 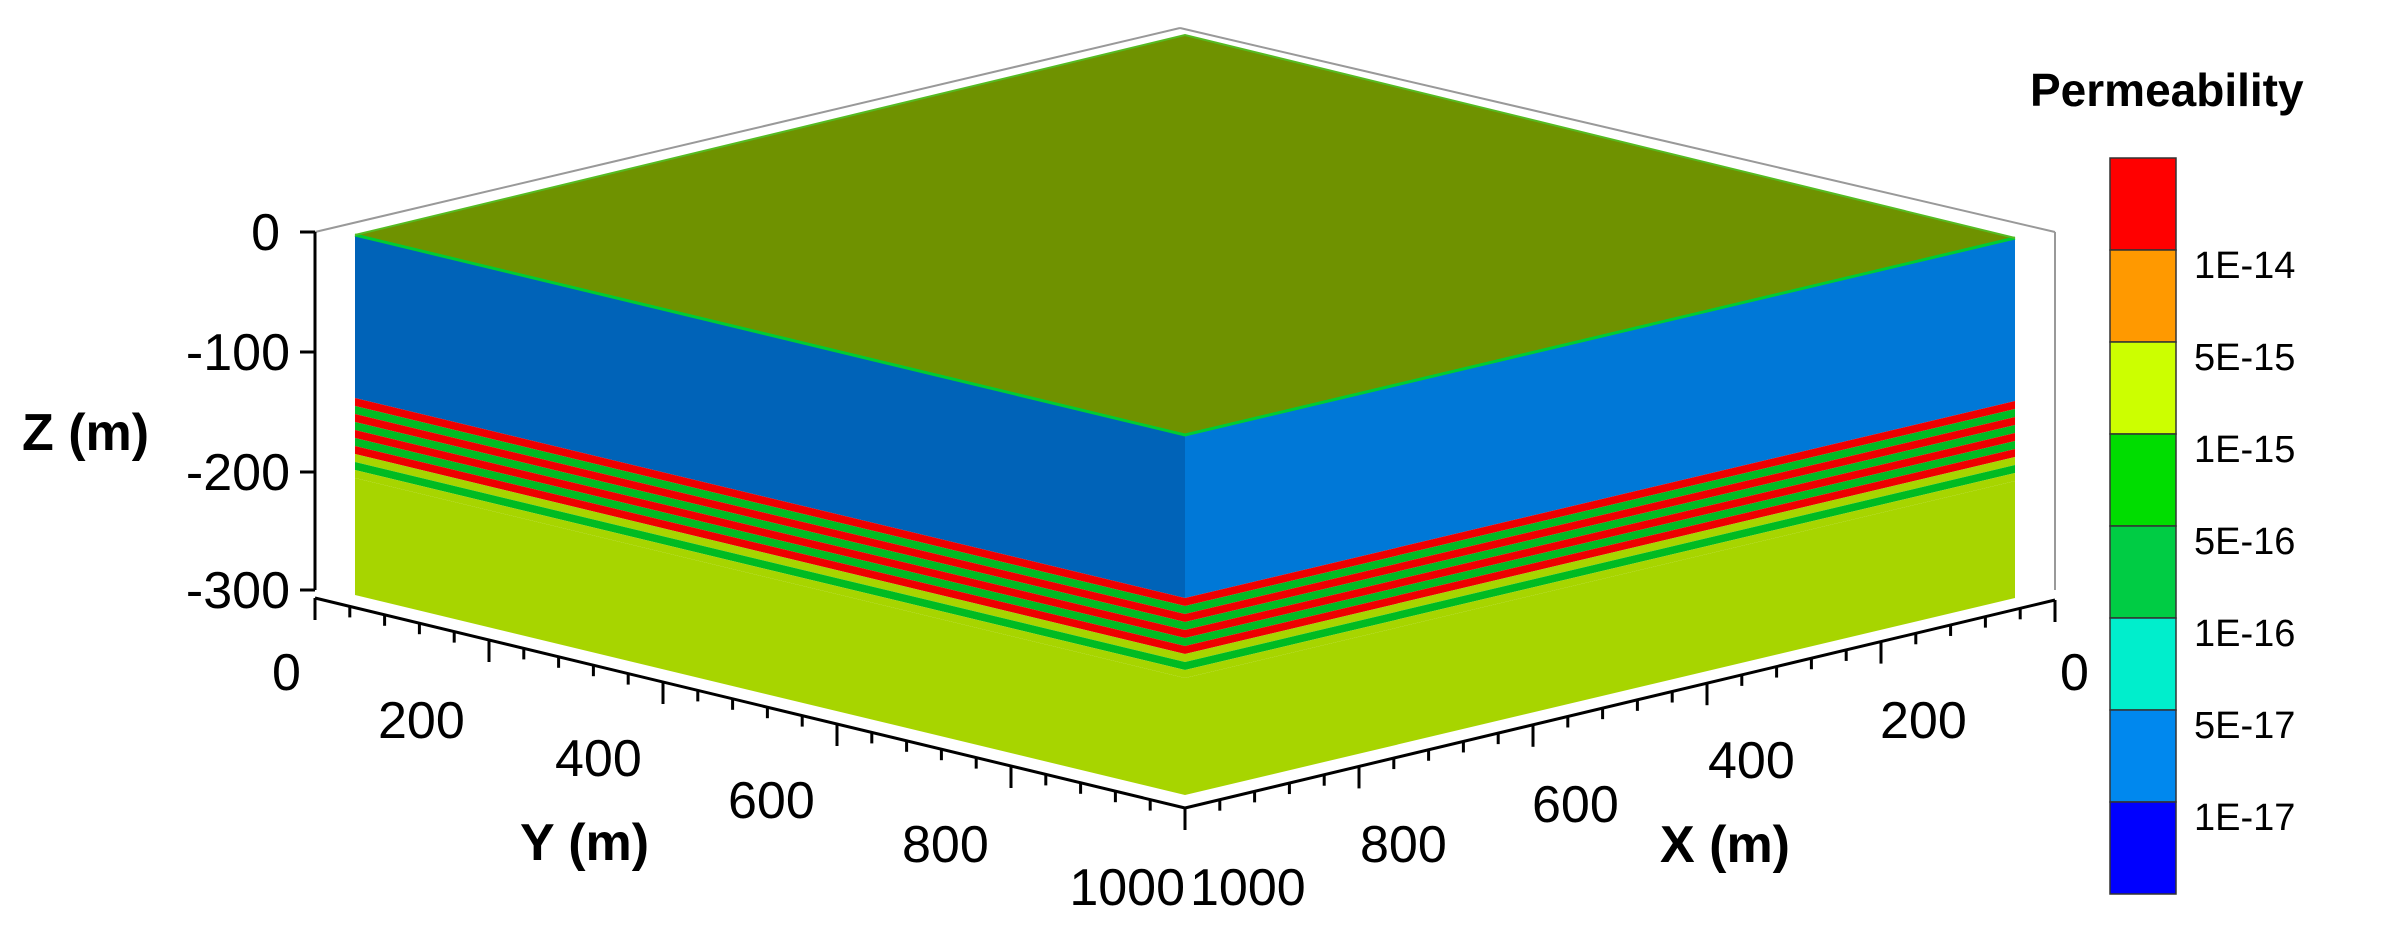 What do you see at coordinates (265, 233) in the screenshot?
I see `z-tick-label: 0` at bounding box center [265, 233].